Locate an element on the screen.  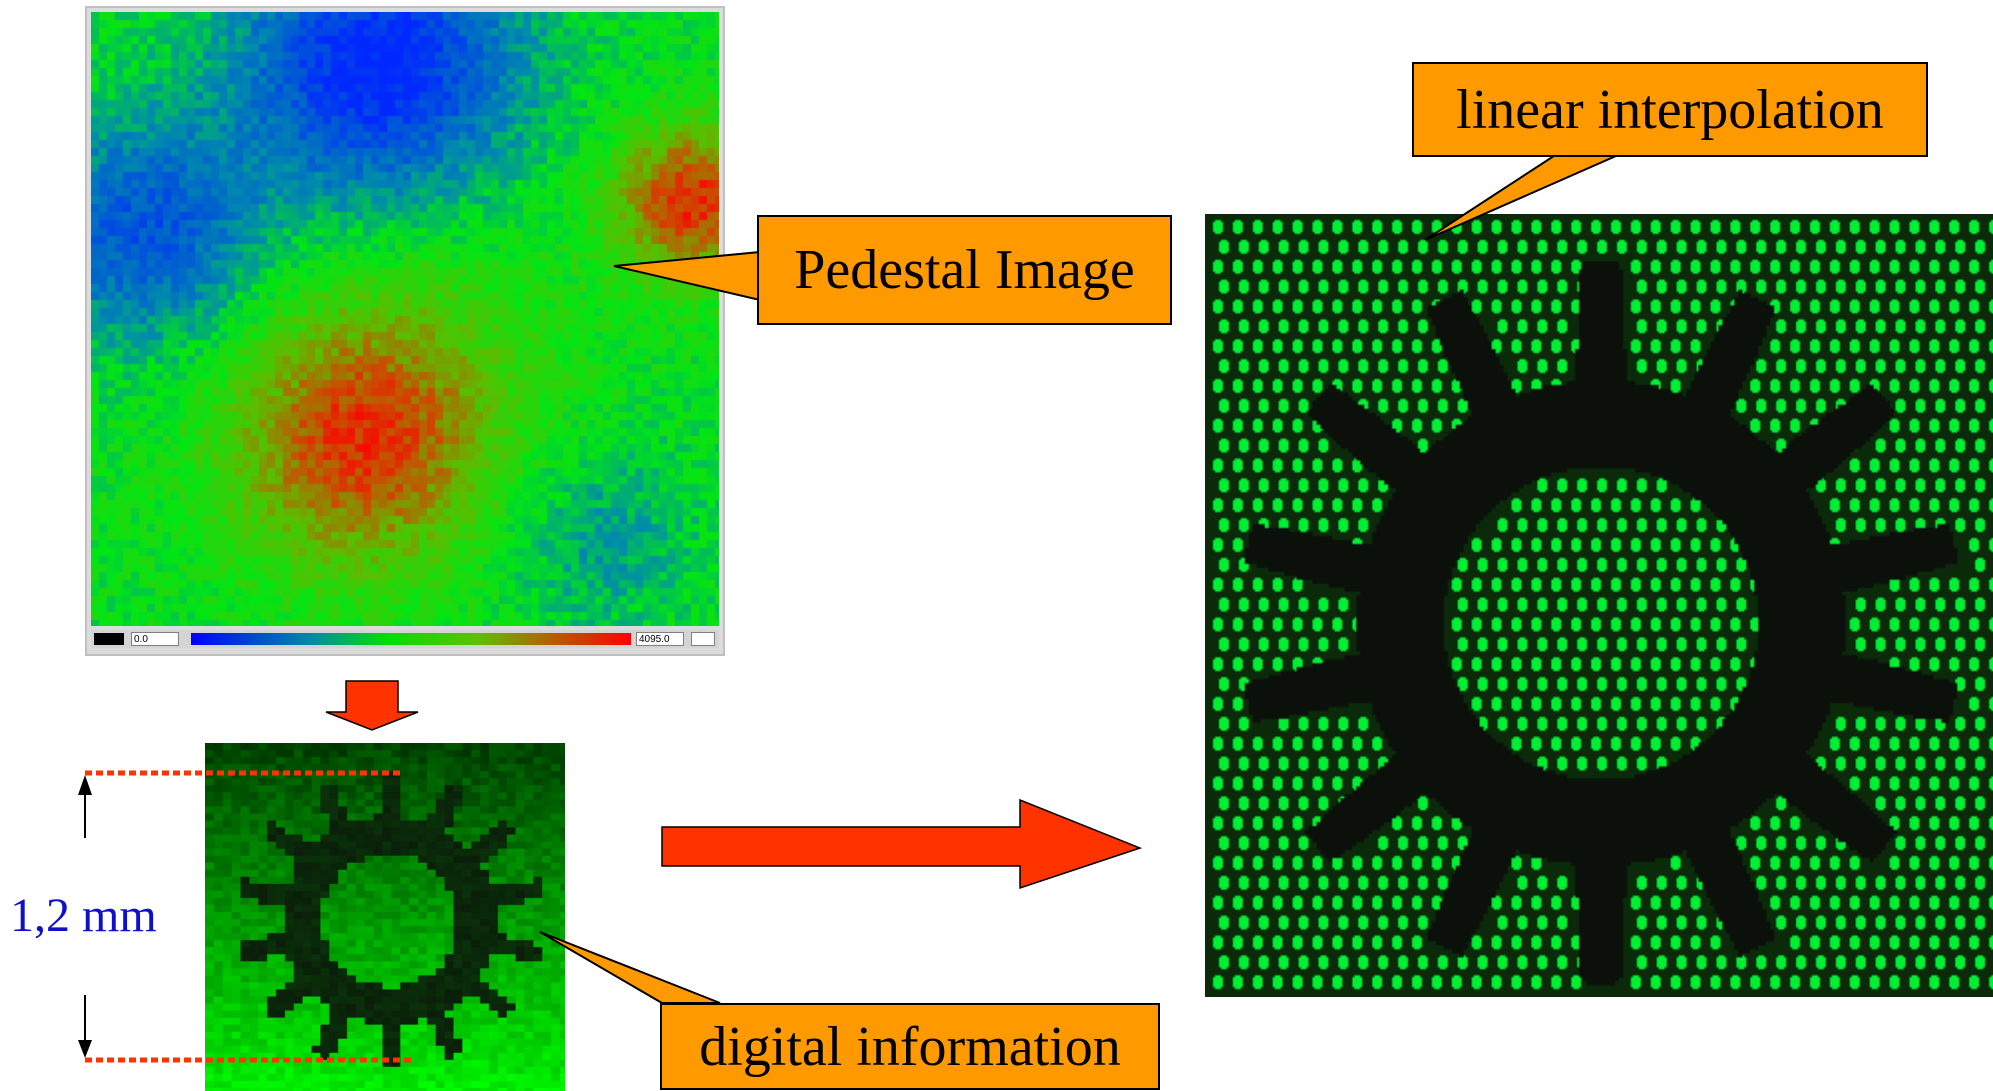
colorbar: 0.0 4095.0 is located at coordinates (405, 639).